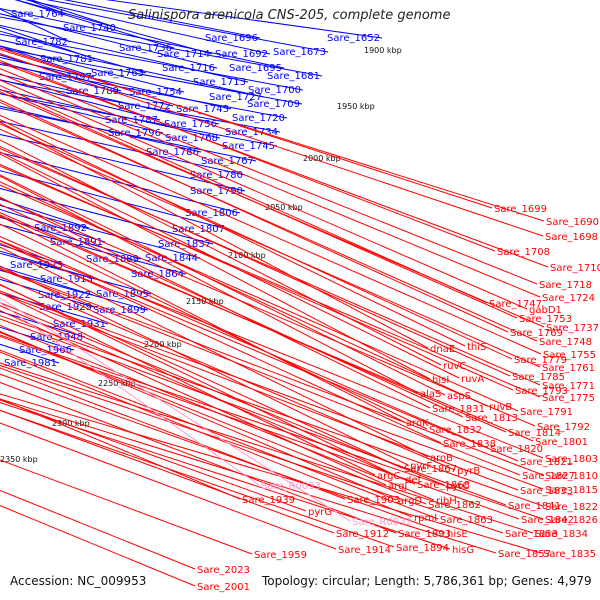  What do you see at coordinates (37, 14) in the screenshot?
I see `forward-gene-label: Sare_1764` at bounding box center [37, 14].